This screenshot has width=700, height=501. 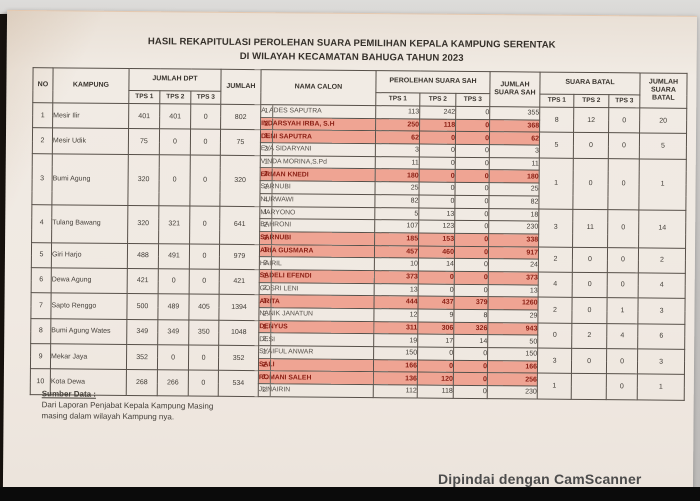 What do you see at coordinates (512, 392) in the screenshot?
I see `vote-total-cell: 230` at bounding box center [512, 392].